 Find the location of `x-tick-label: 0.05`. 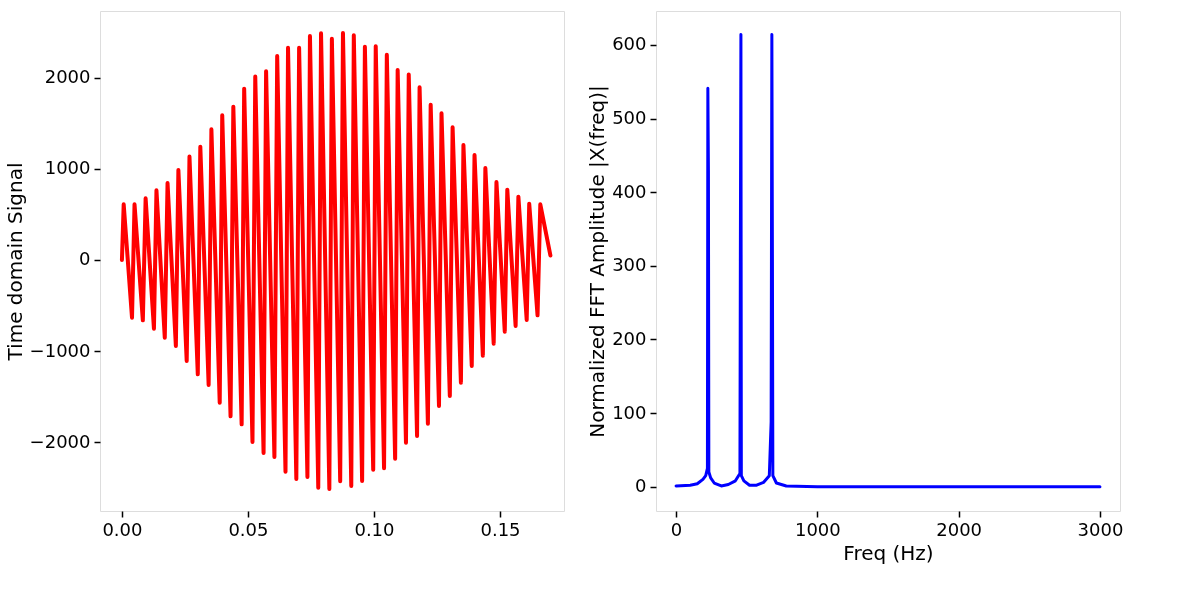

x-tick-label: 0.05 is located at coordinates (248, 529).